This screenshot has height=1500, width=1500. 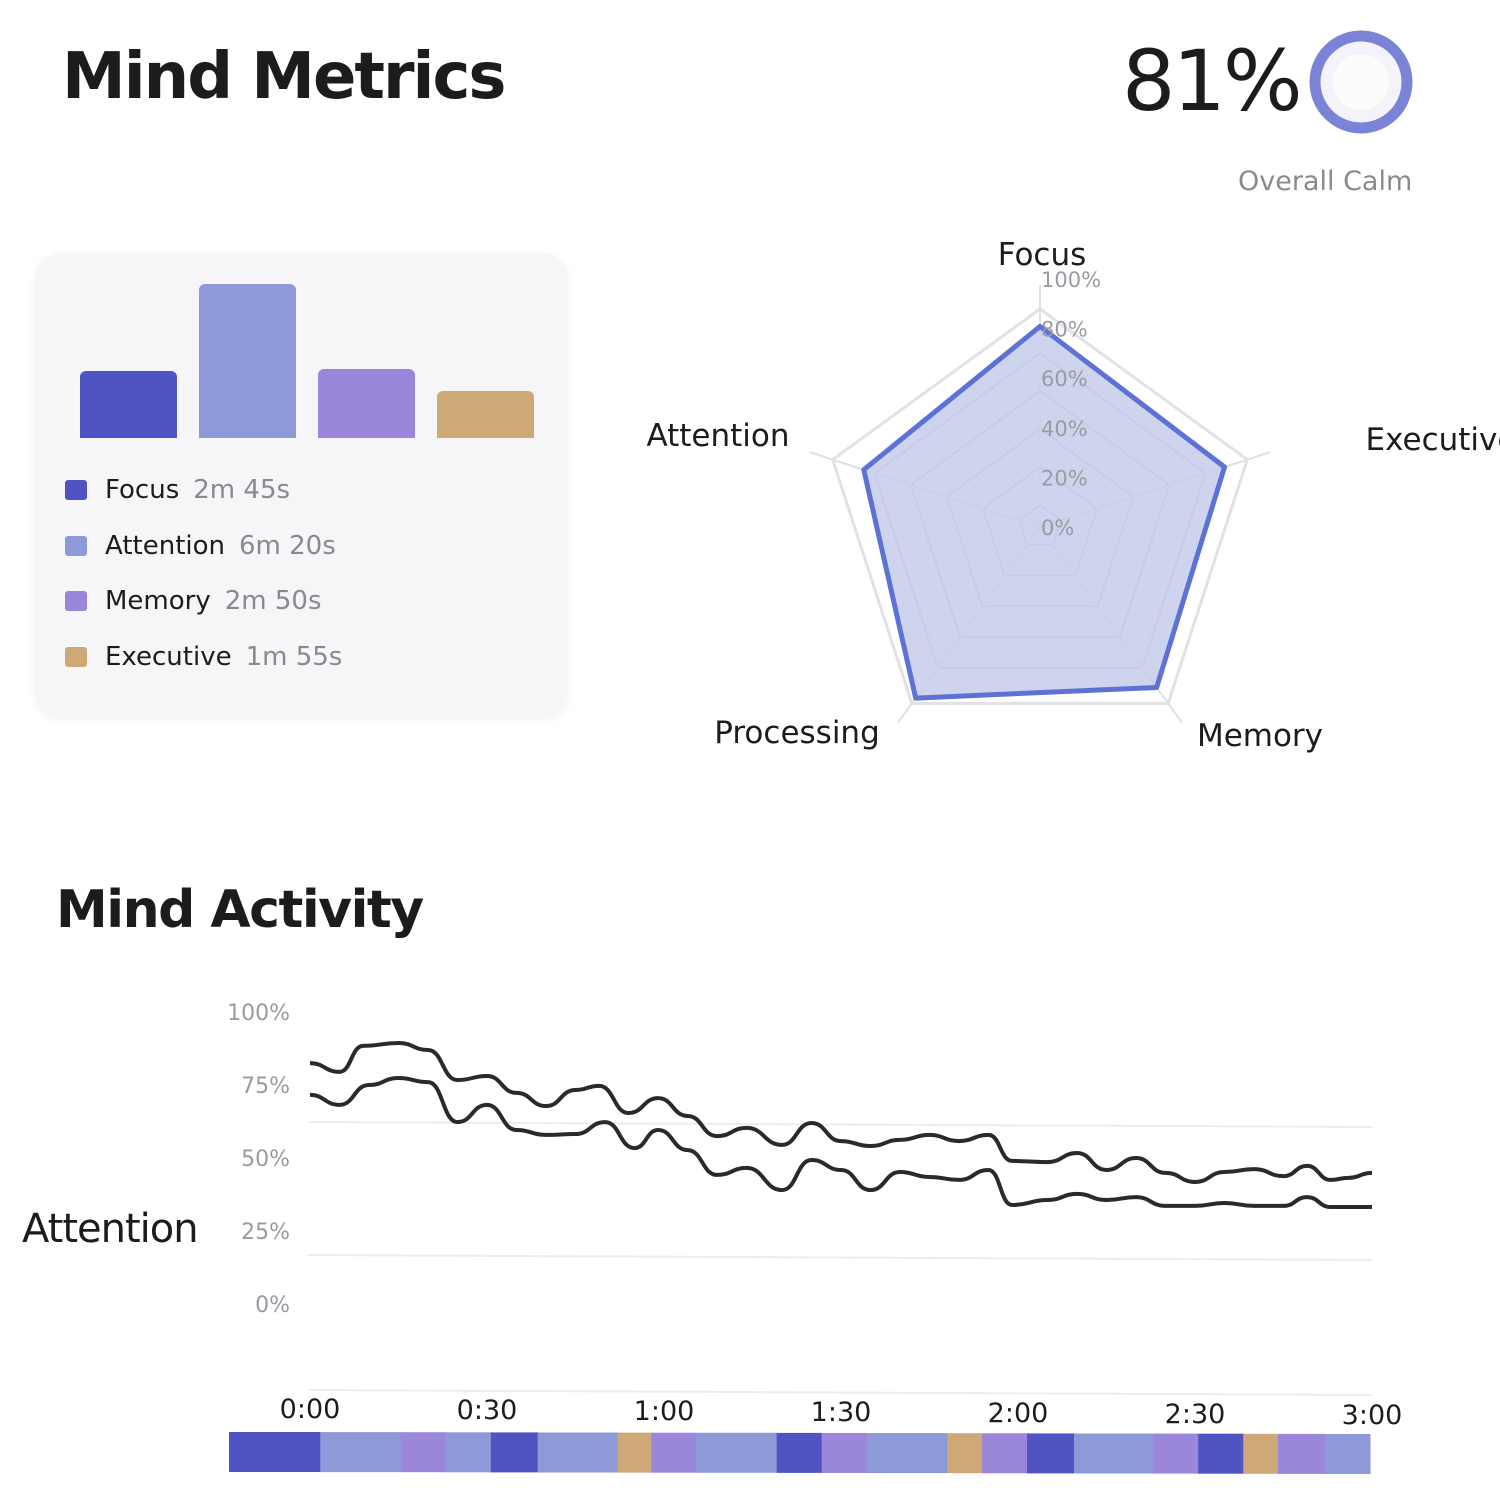 I want to click on legend-label: Attention, so click(x=165, y=545).